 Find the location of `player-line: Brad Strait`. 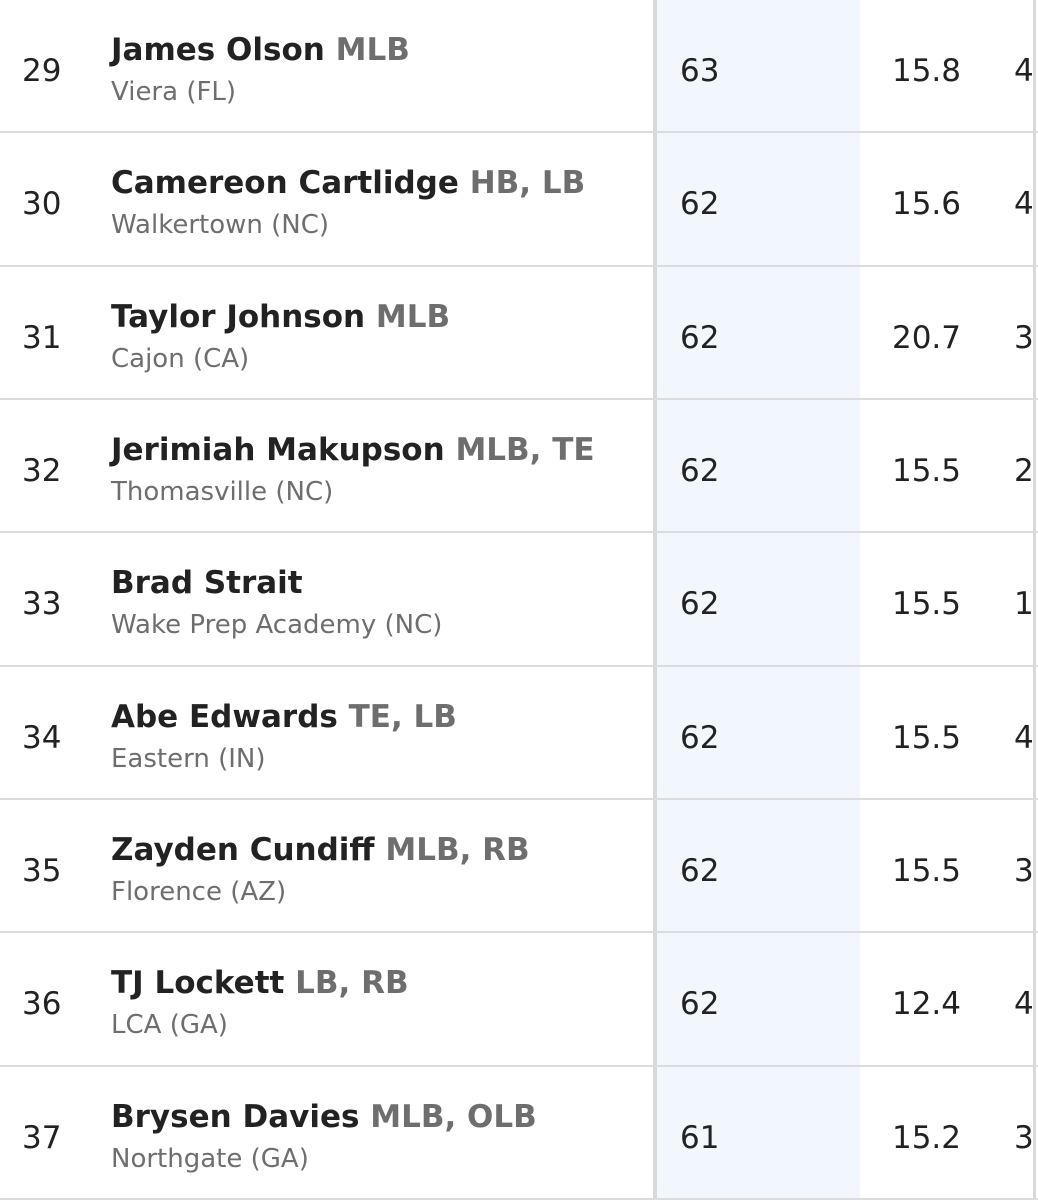

player-line: Brad Strait is located at coordinates (207, 583).